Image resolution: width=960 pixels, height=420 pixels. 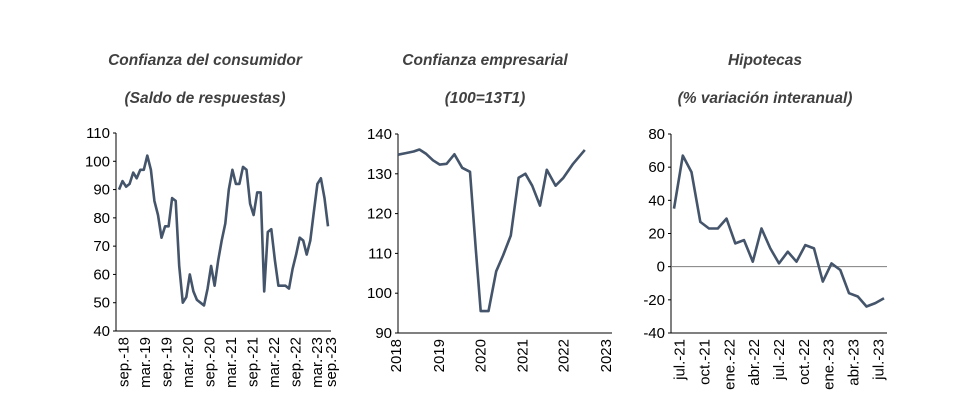 What do you see at coordinates (563, 355) in the screenshot?
I see `x-tick-label: 2022` at bounding box center [563, 355].